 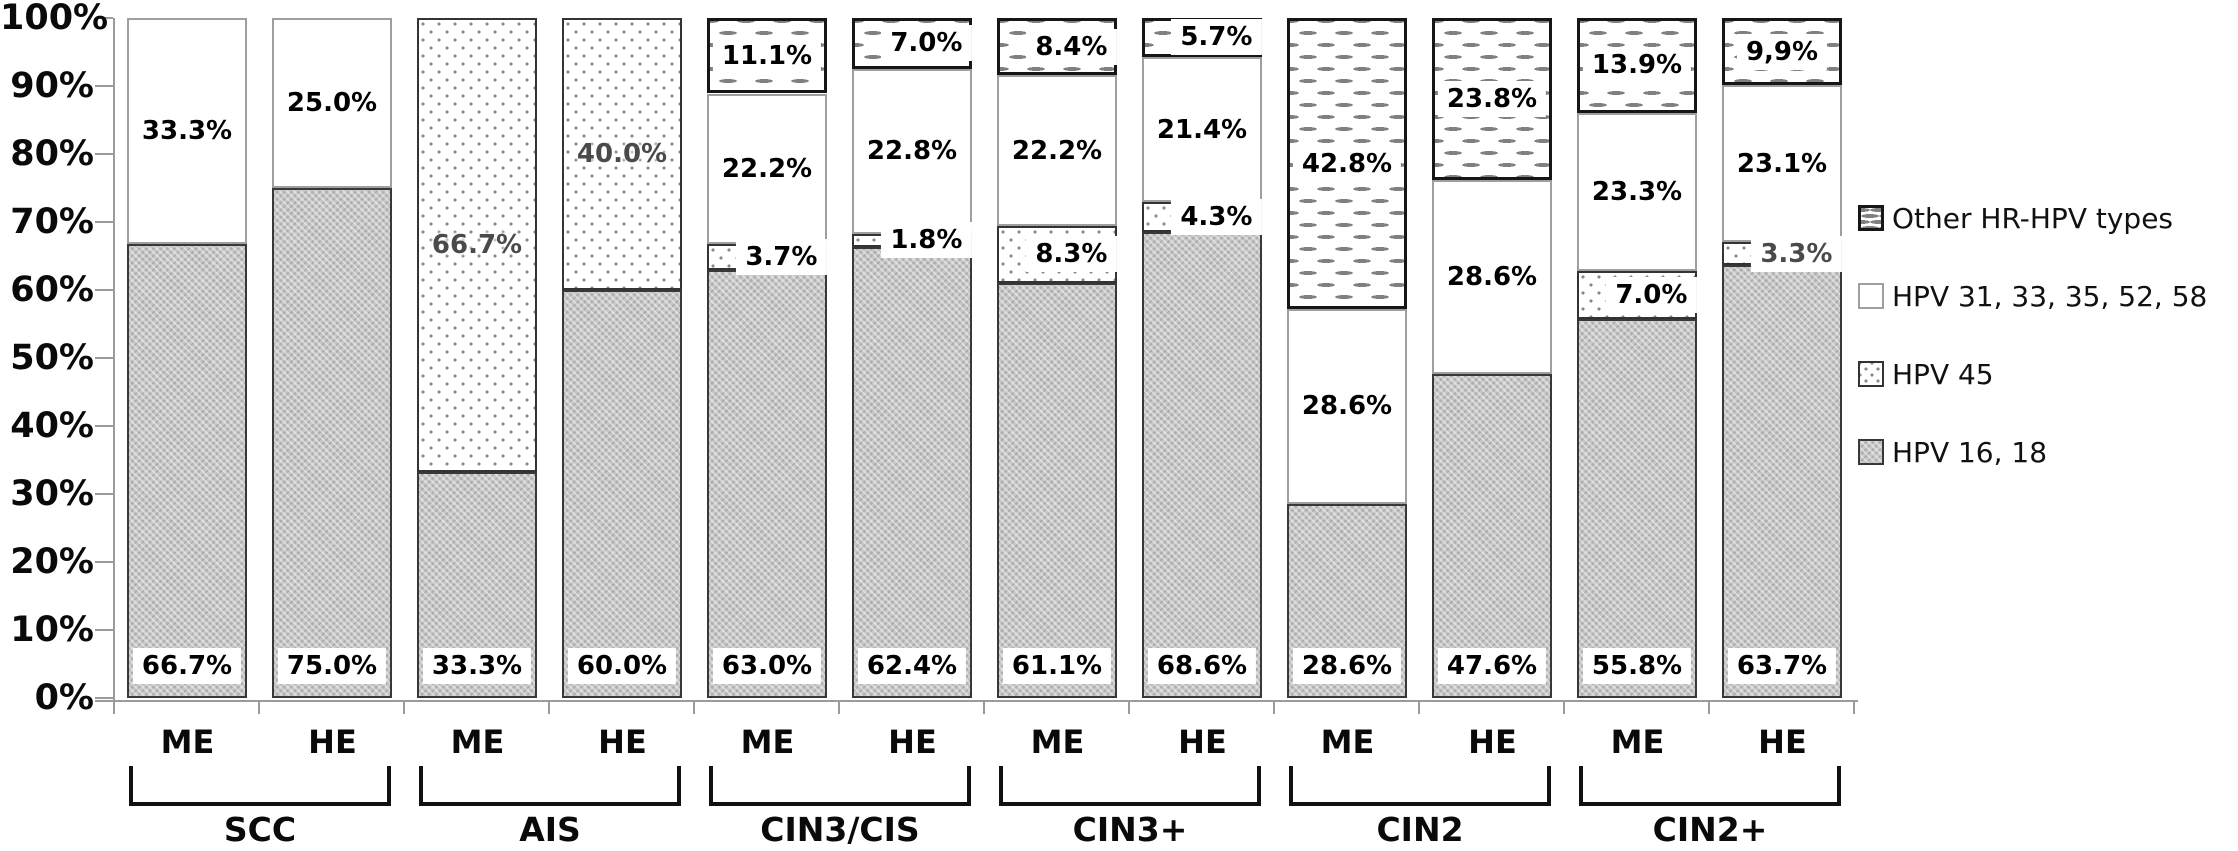 I want to click on segment-label: 8.4%, so click(x=1071, y=46).